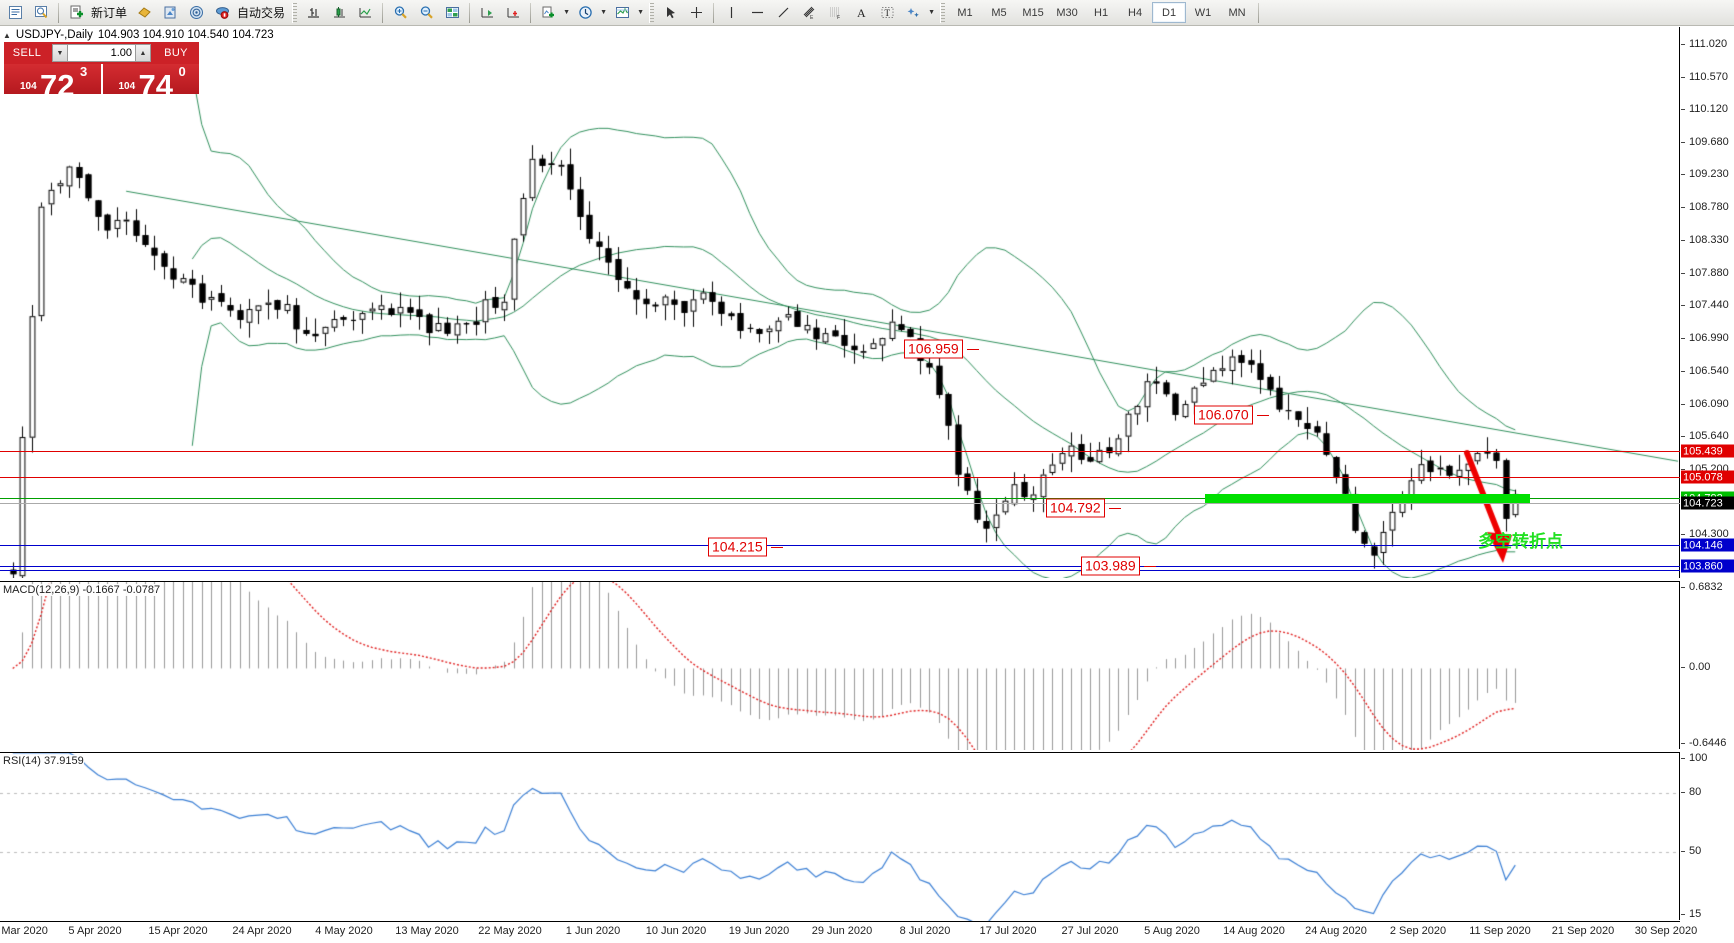 The image size is (1734, 943). I want to click on indicators-icon, so click(548, 13).